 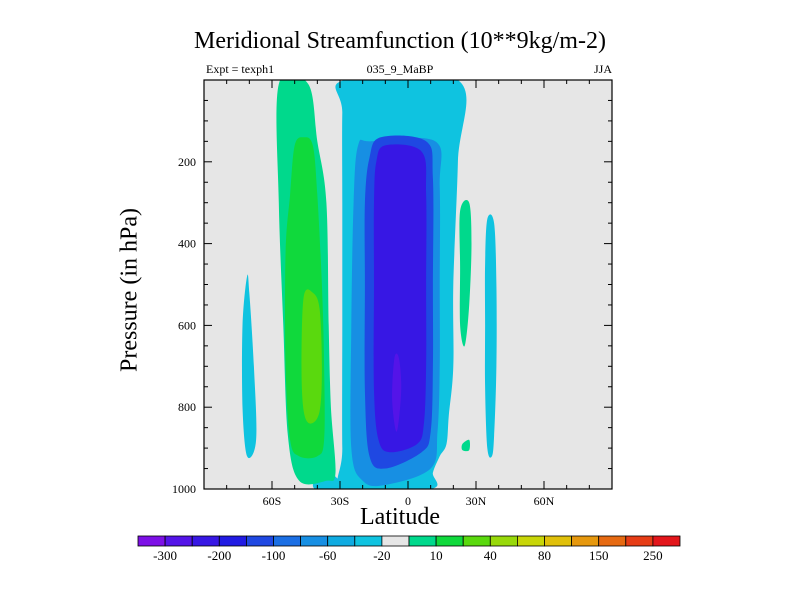 I want to click on y-tick-label: 400, so click(x=187, y=244).